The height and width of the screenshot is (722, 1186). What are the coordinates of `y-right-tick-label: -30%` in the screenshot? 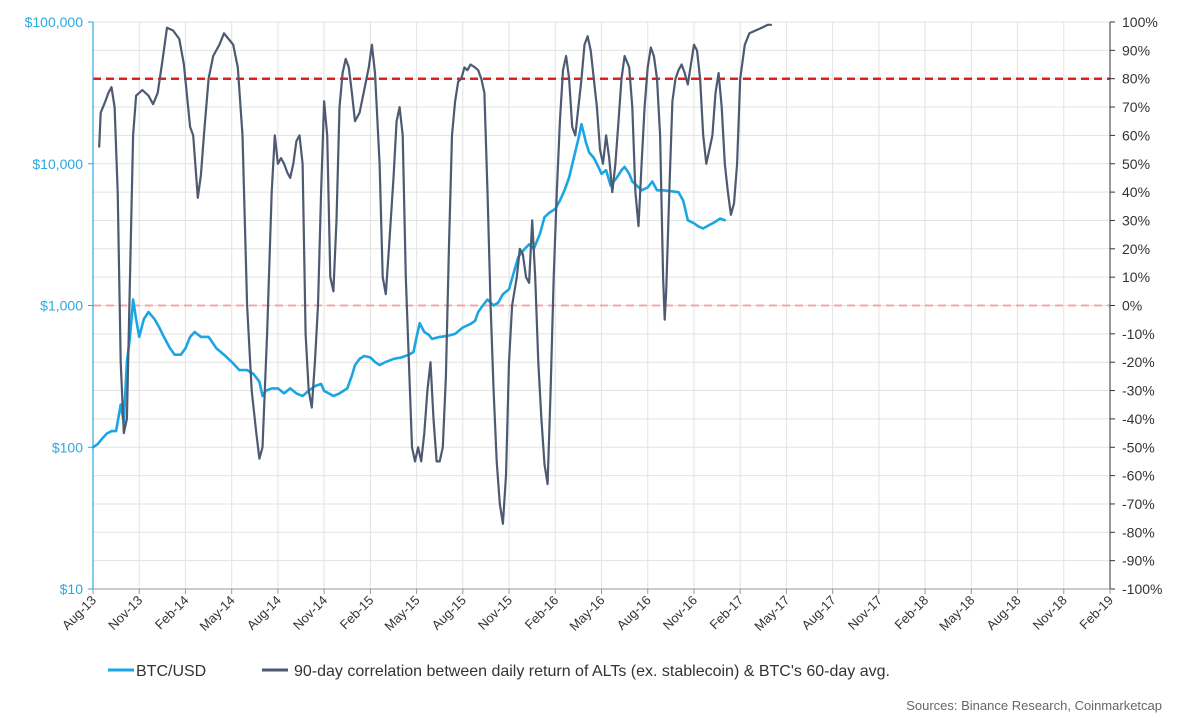 It's located at (1138, 391).